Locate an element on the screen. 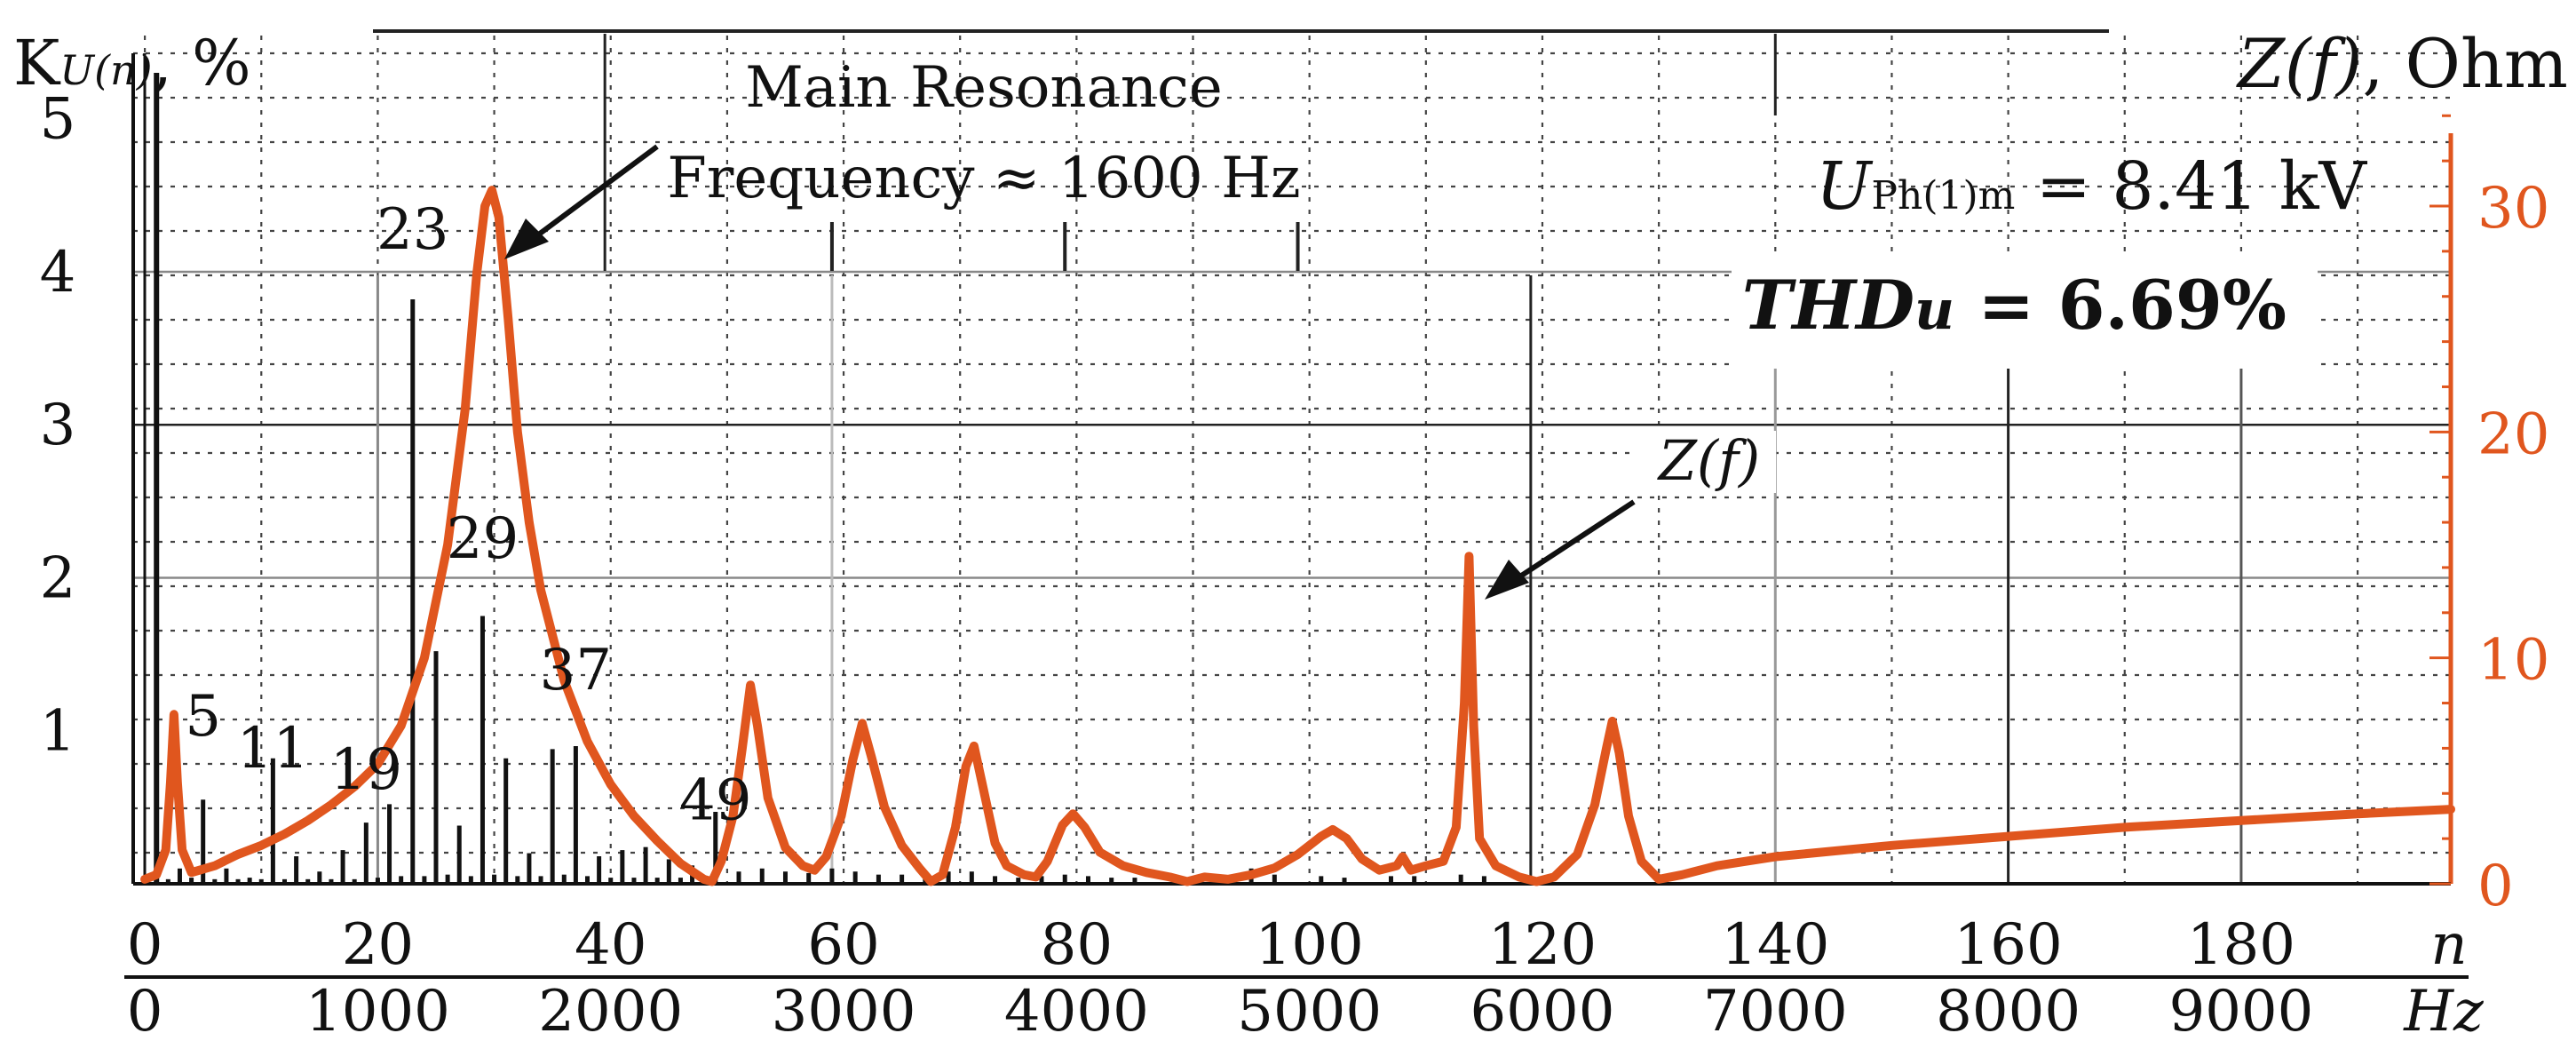  left-axis-tick-label: 1 is located at coordinates (58, 732).